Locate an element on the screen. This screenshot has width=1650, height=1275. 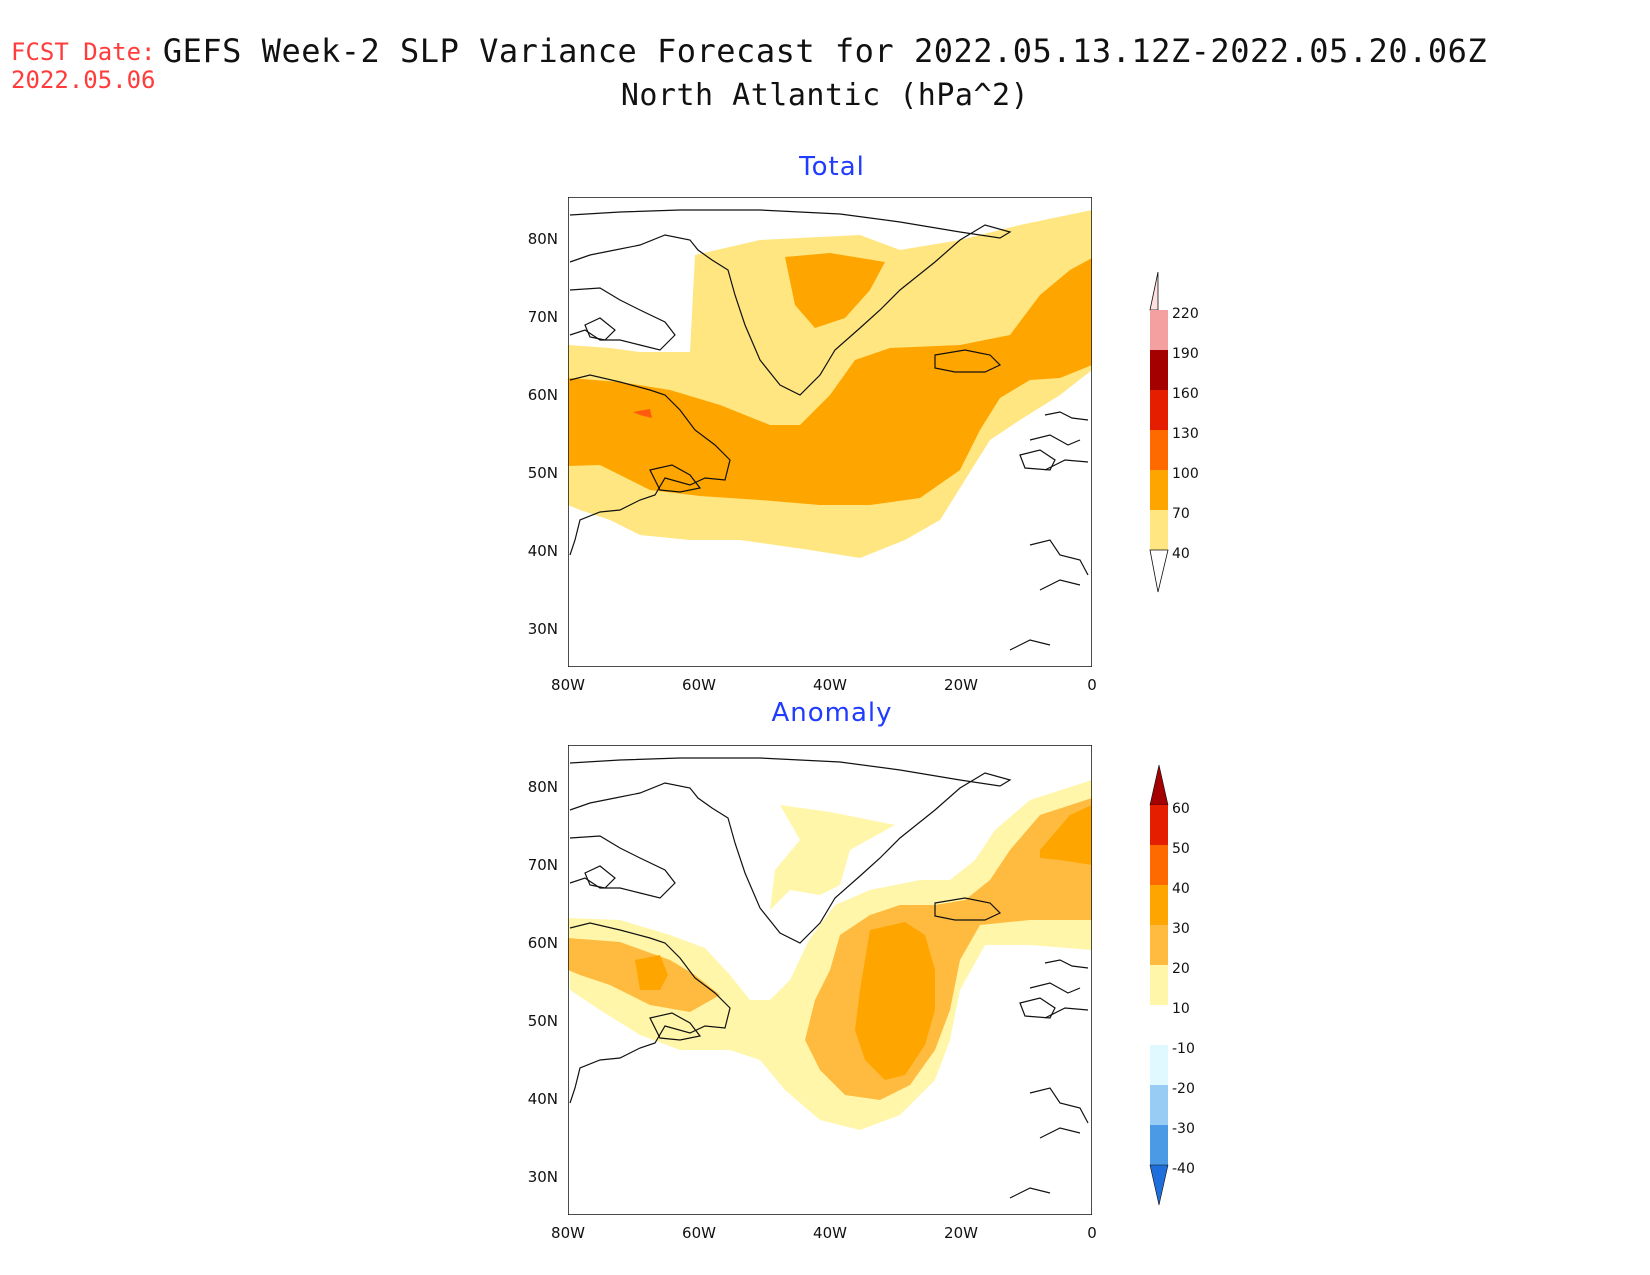
forecast-date-label: FCST Date: is located at coordinates (83, 52).